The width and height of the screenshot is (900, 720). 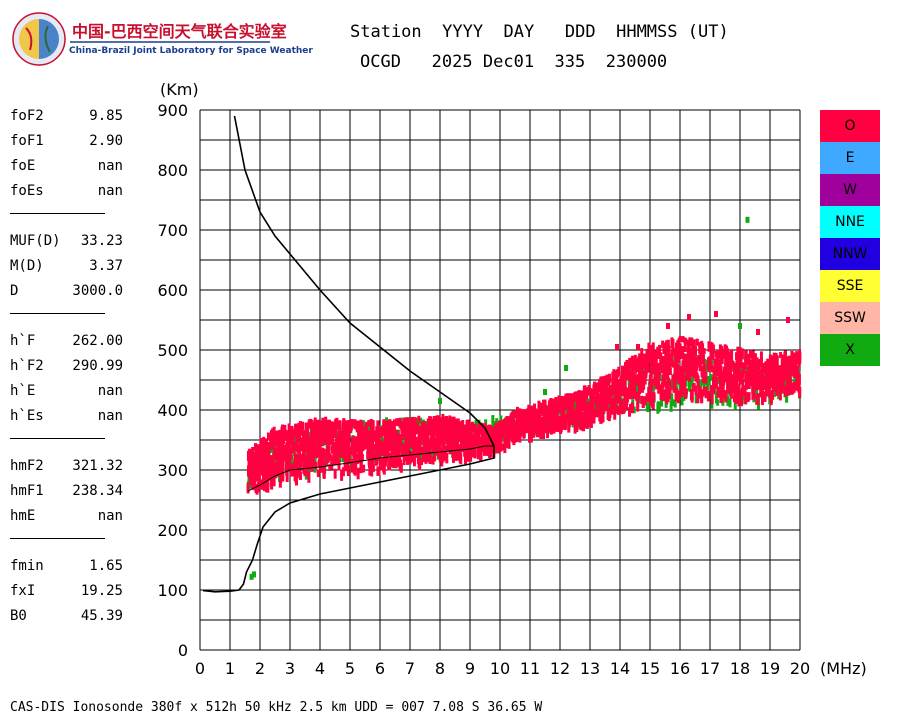 What do you see at coordinates (97, 291) in the screenshot?
I see `param-value: 3000.0` at bounding box center [97, 291].